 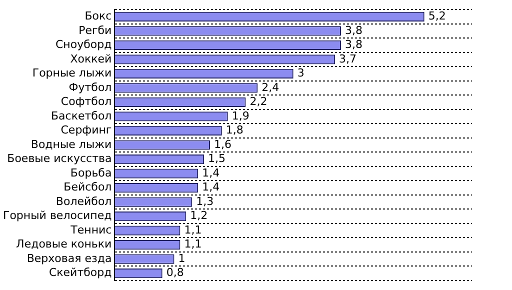 What do you see at coordinates (91, 173) in the screenshot?
I see `y-tick-label: Борьба` at bounding box center [91, 173].